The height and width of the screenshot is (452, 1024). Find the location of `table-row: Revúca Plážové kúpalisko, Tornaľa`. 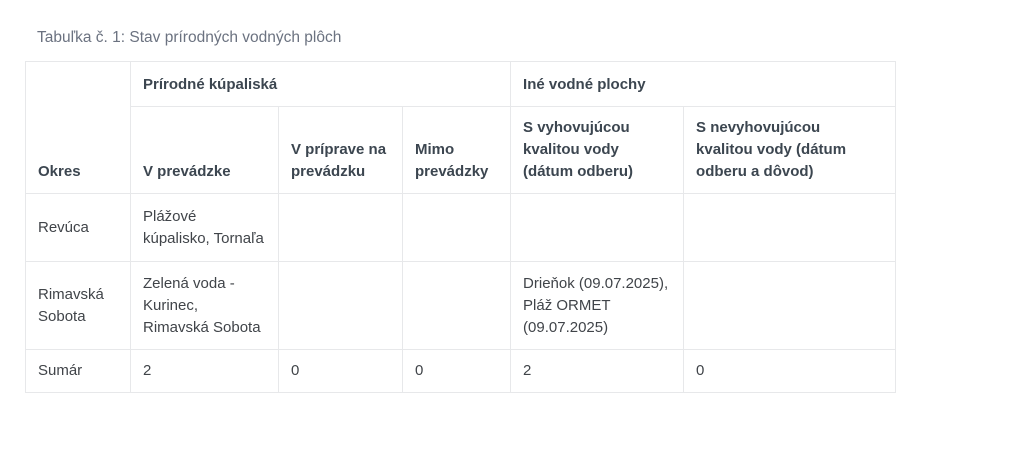

table-row: Revúca Plážové kúpalisko, Tornaľa is located at coordinates (461, 227).